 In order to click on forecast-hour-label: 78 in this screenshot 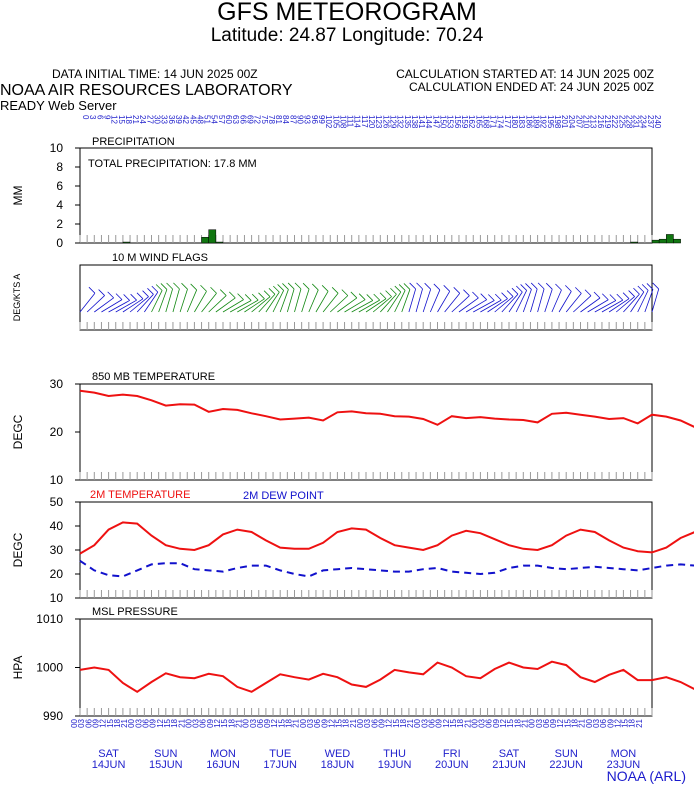, I will do `click(271, 119)`.